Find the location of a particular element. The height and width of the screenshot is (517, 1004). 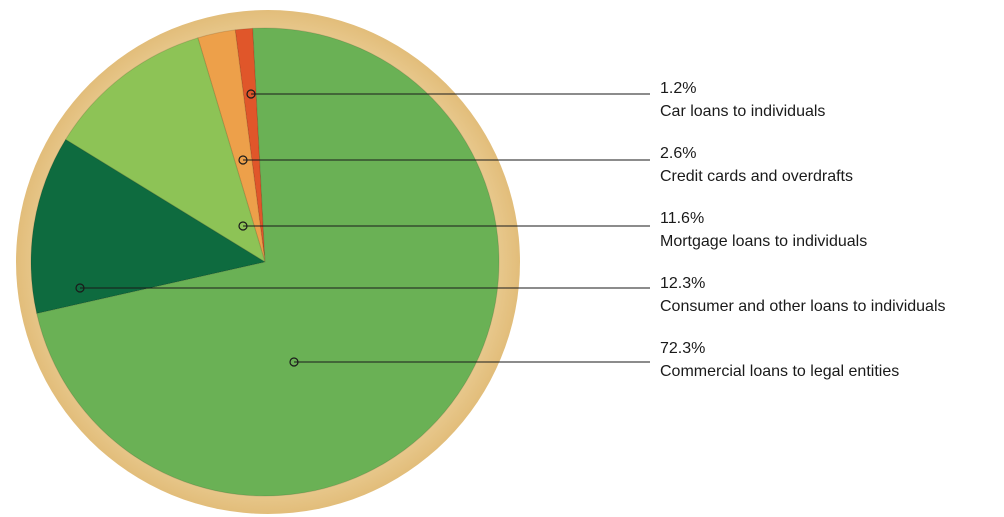

category-label: Mortgage loans to individuals is located at coordinates (763, 241).